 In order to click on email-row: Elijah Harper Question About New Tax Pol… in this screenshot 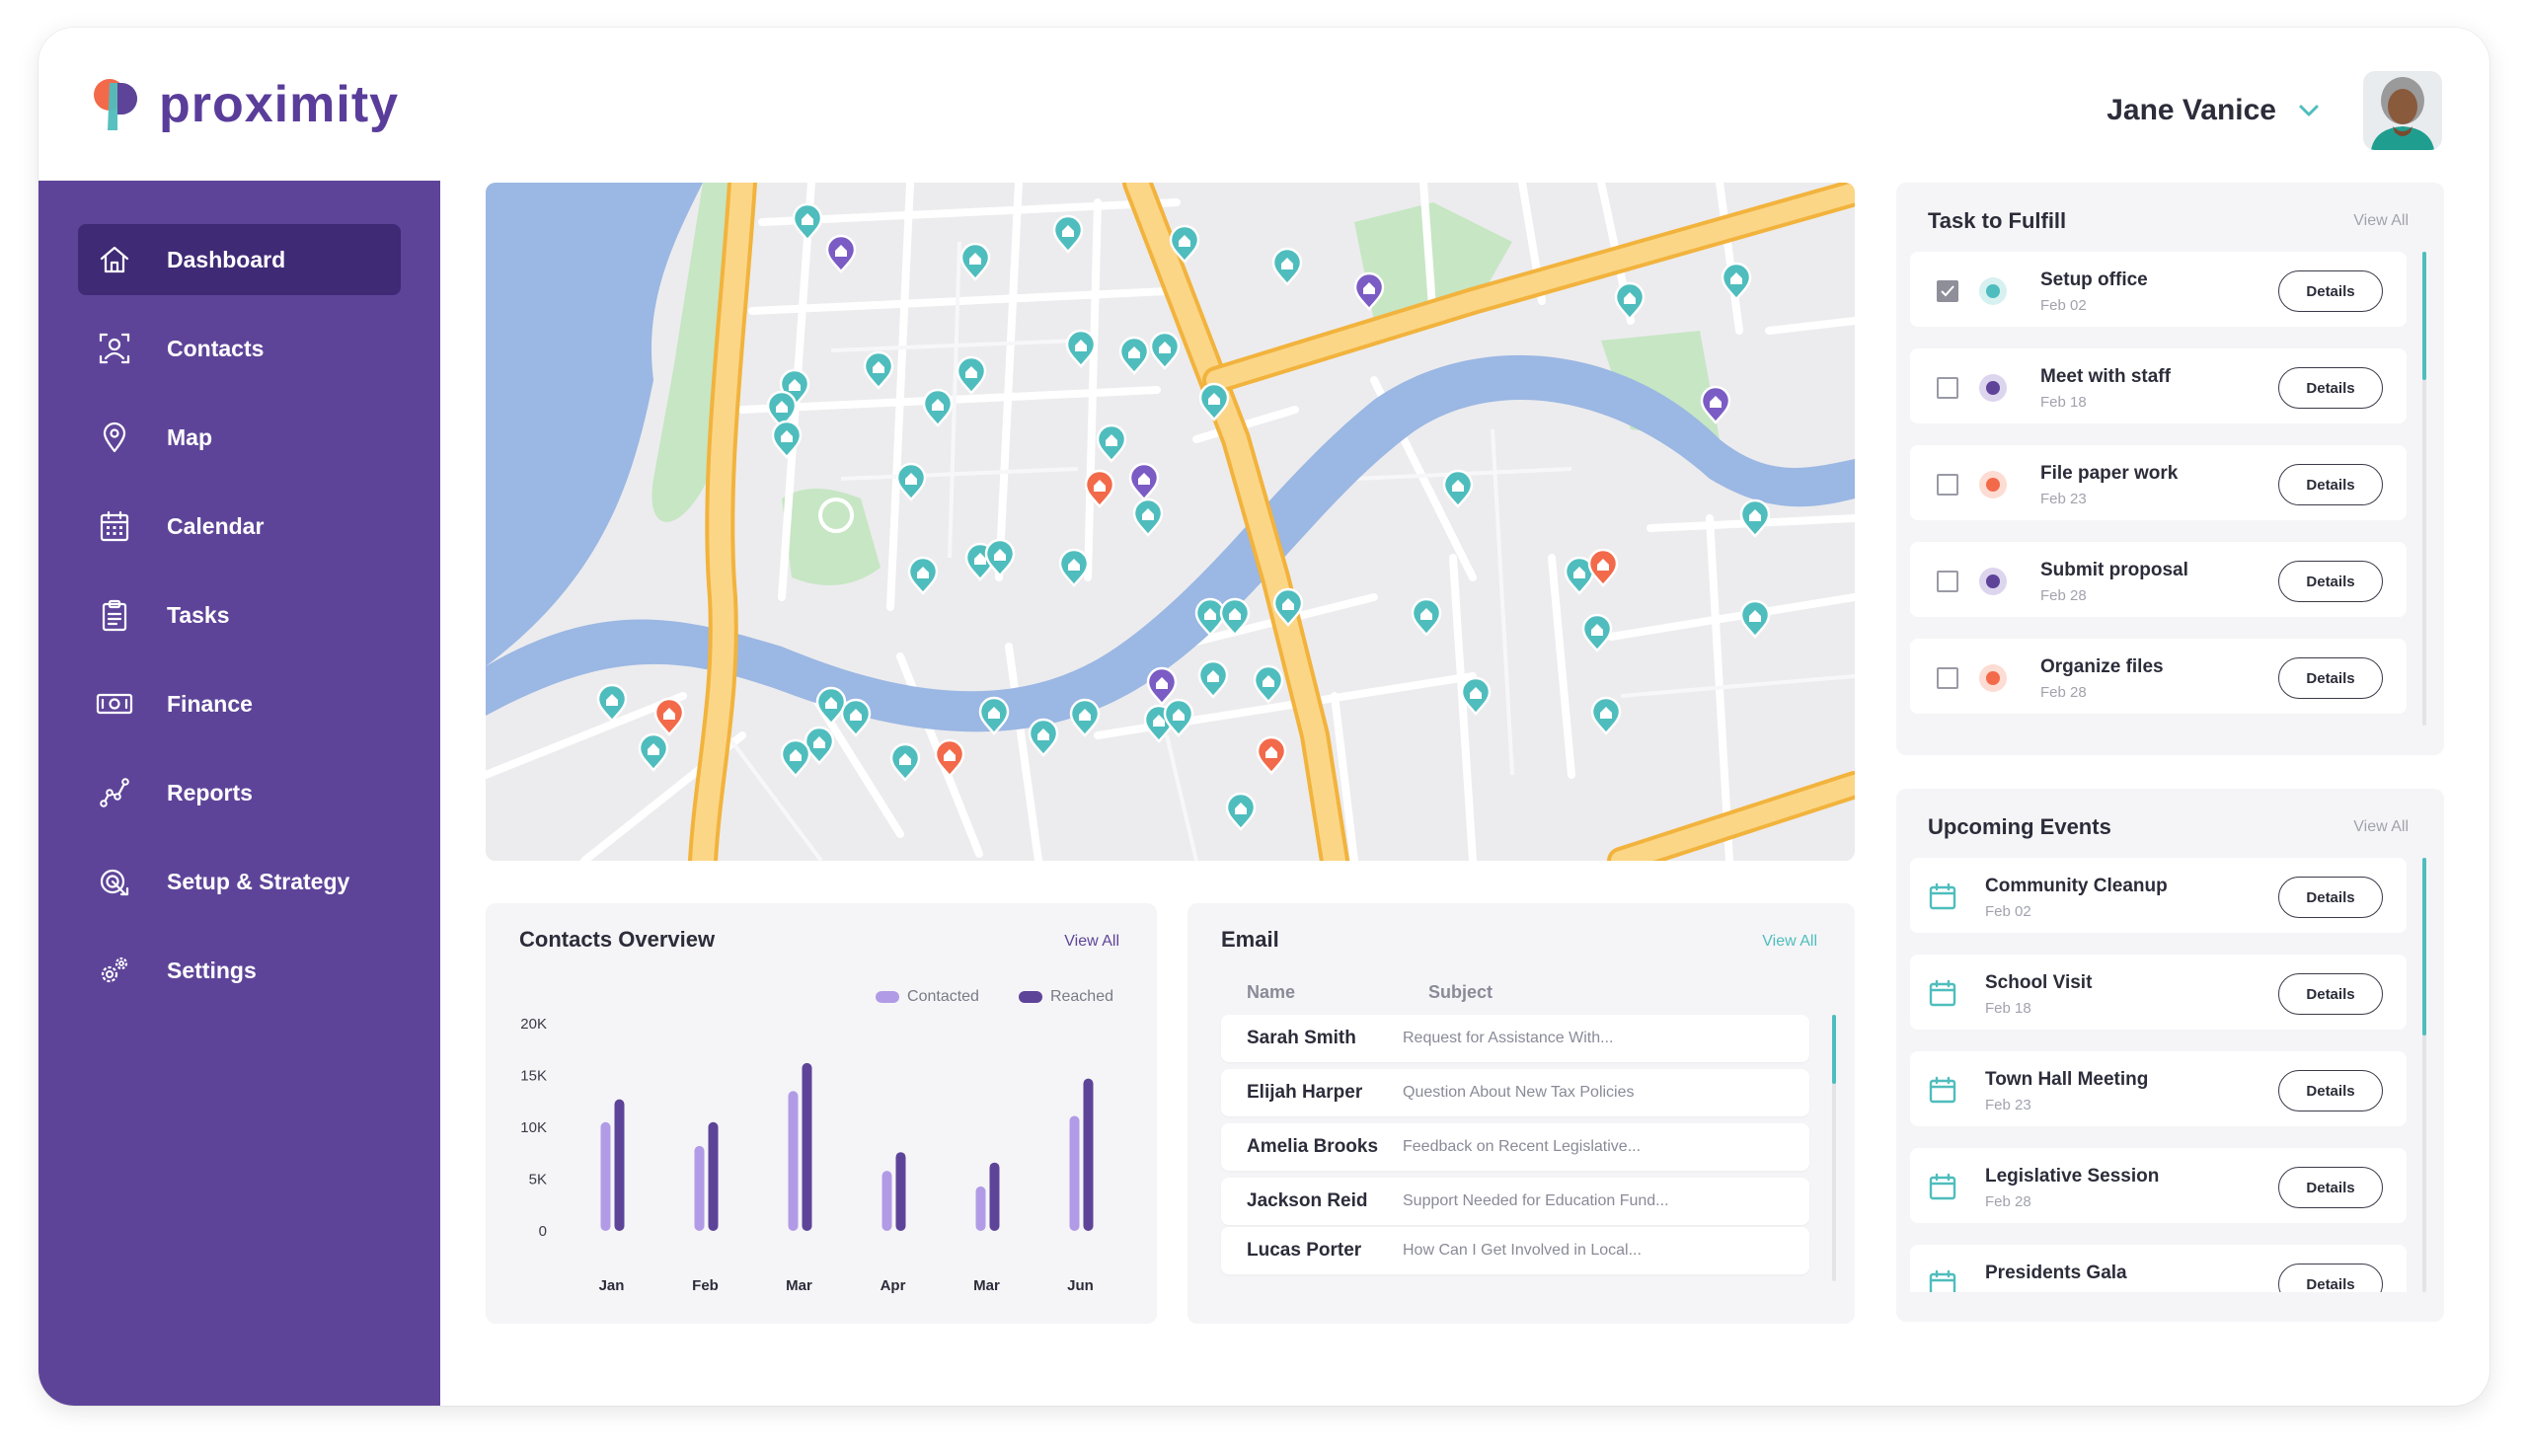, I will do `click(1515, 1092)`.